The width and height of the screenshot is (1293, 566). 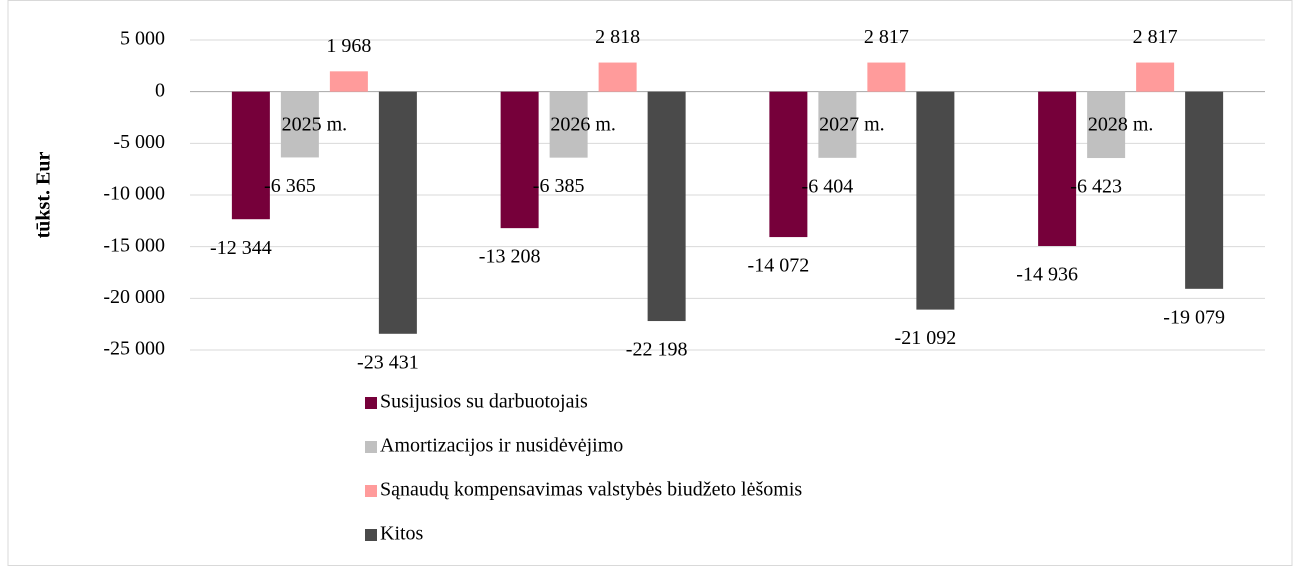 What do you see at coordinates (1047, 275) in the screenshot?
I see `data-label: -14 936` at bounding box center [1047, 275].